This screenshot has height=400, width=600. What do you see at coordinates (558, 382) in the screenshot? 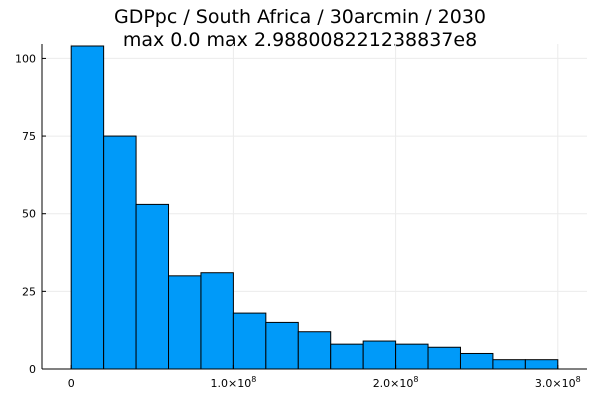
I see `x-tick-label: 3.0×10⁸` at bounding box center [558, 382].